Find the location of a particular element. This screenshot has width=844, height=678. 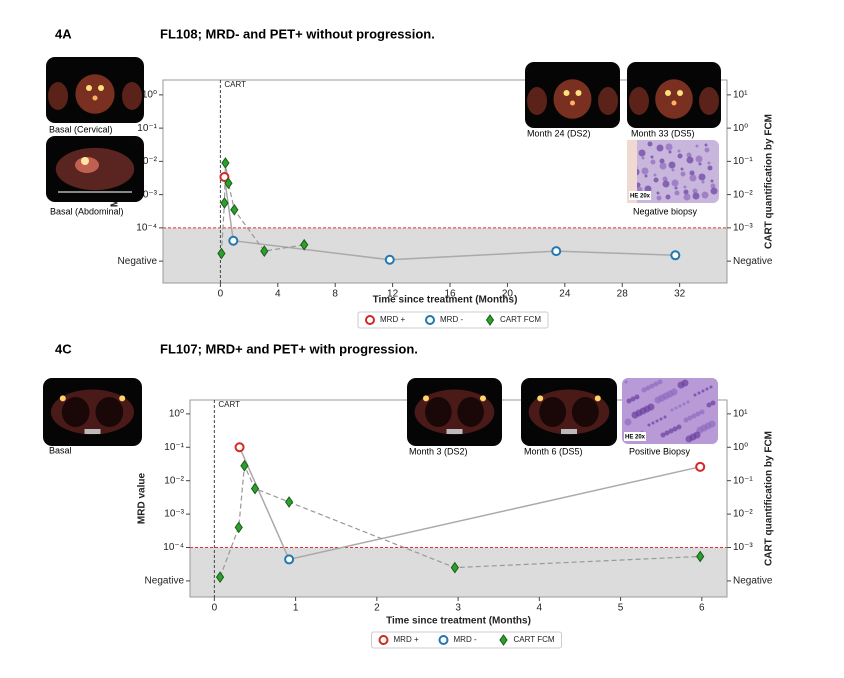

image-caption: Month 24 (DS2) is located at coordinates (559, 133).